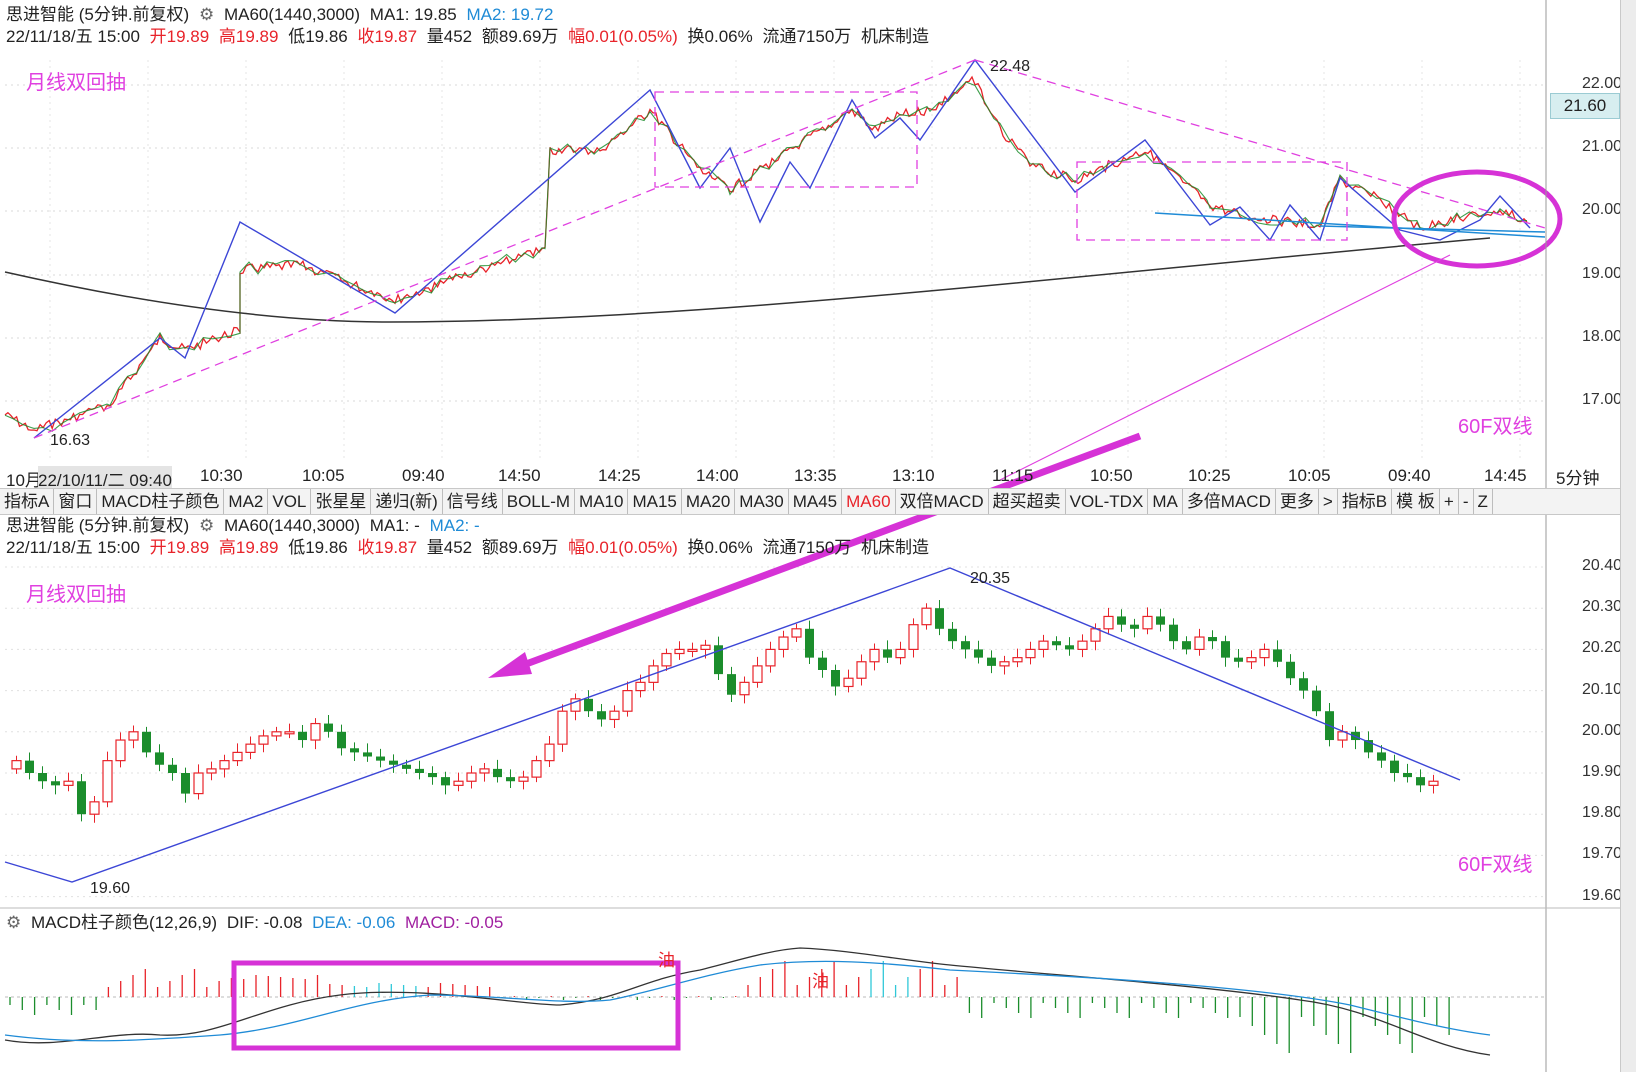 This screenshot has width=1636, height=1072. I want to click on top-yaxis-label: 18.00, so click(1601, 336).